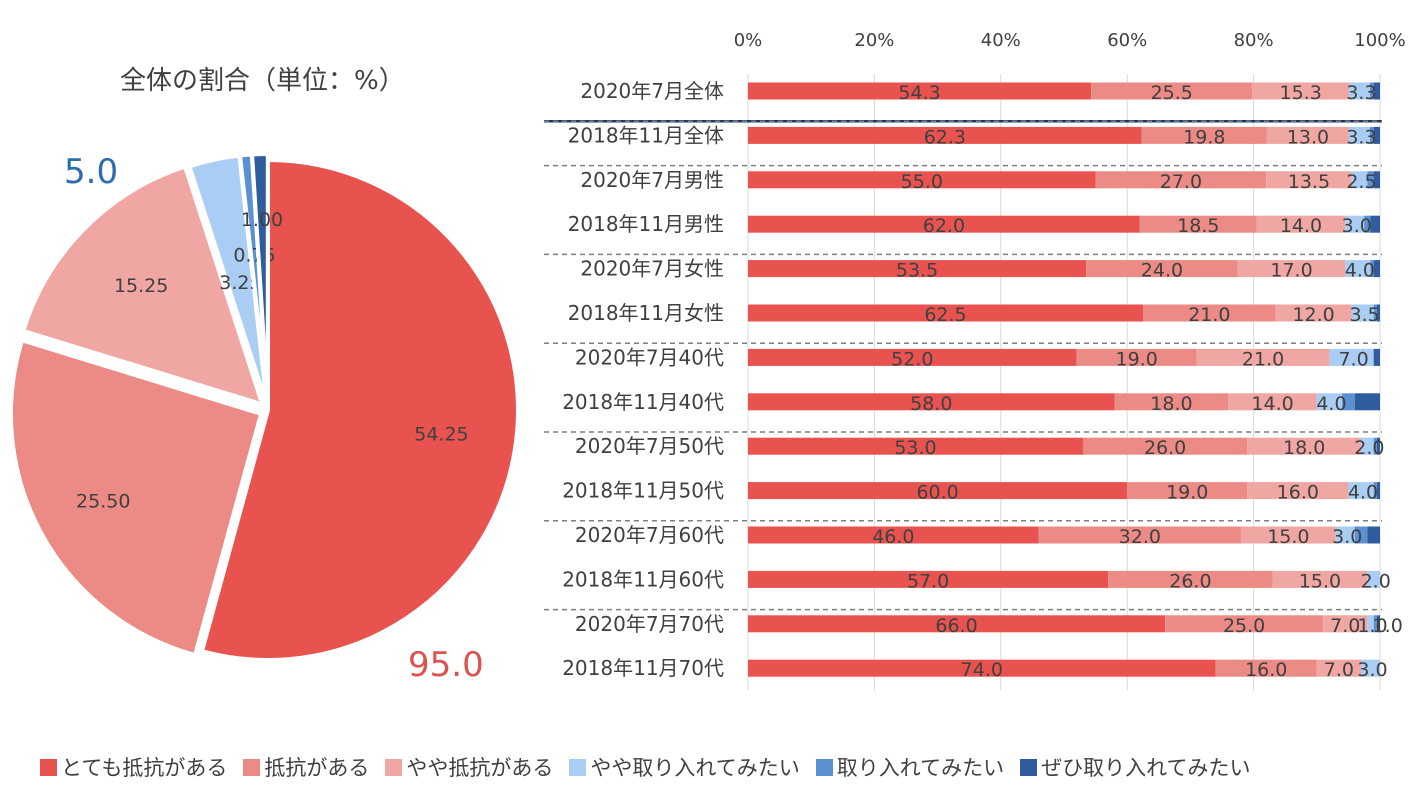 The image size is (1424, 812). What do you see at coordinates (1127, 40) in the screenshot?
I see `x-tick-label: 60%` at bounding box center [1127, 40].